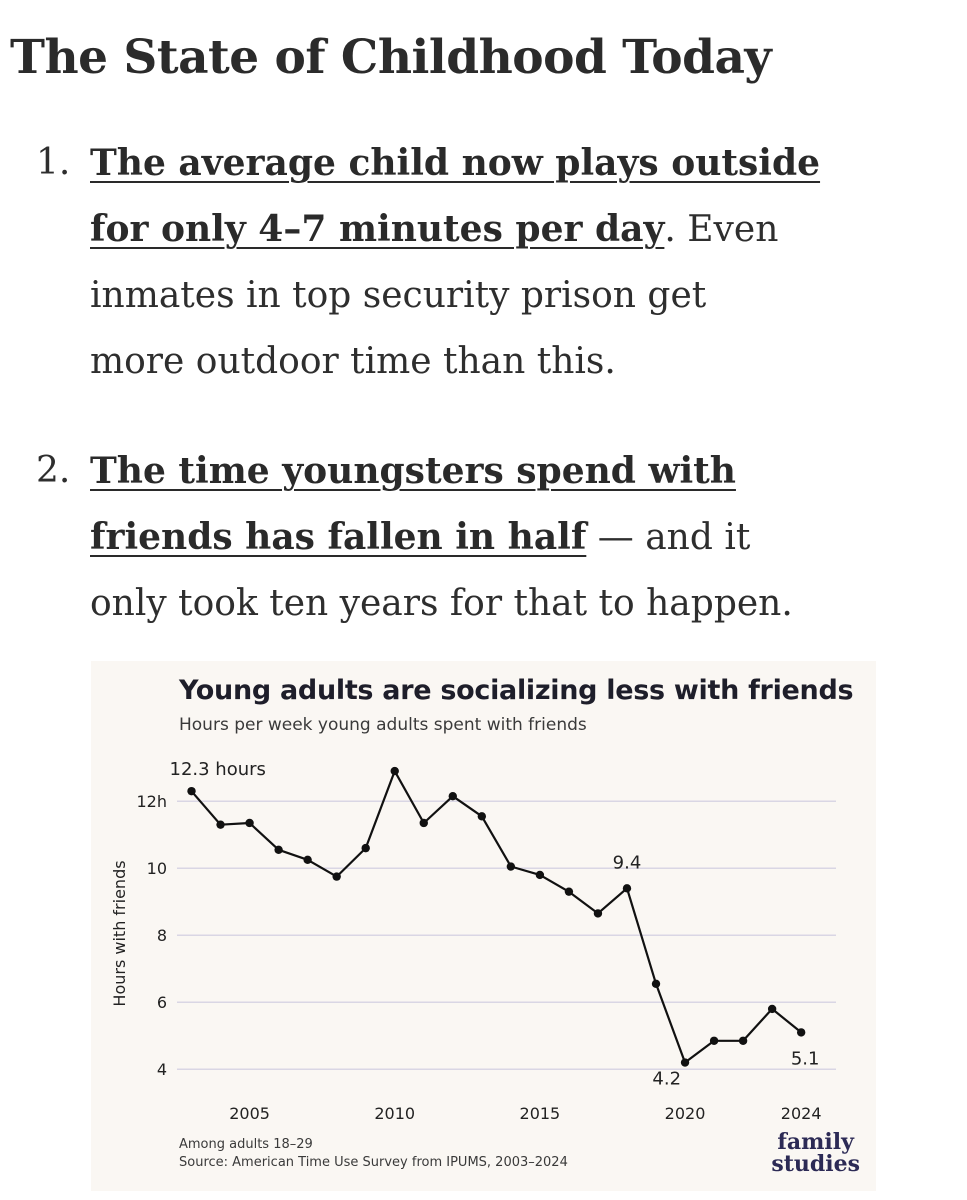 The width and height of the screenshot is (967, 1200). Describe the element at coordinates (53, 470) in the screenshot. I see `list-number-2: 2.` at that location.